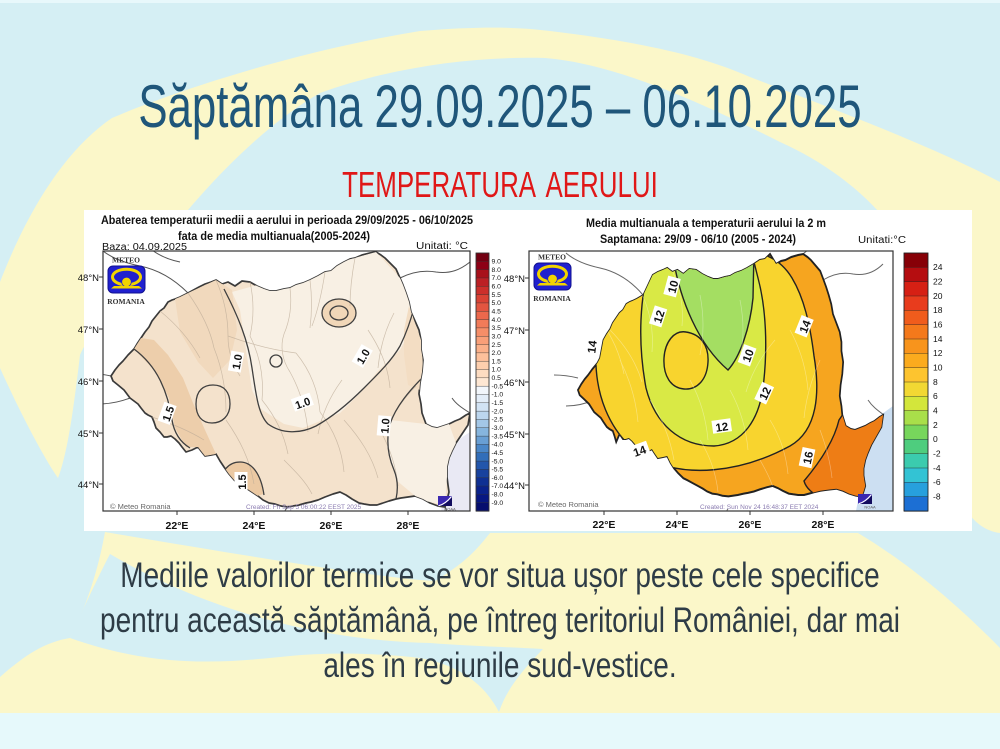  I want to click on svg-text: -4.5, so click(498, 453).